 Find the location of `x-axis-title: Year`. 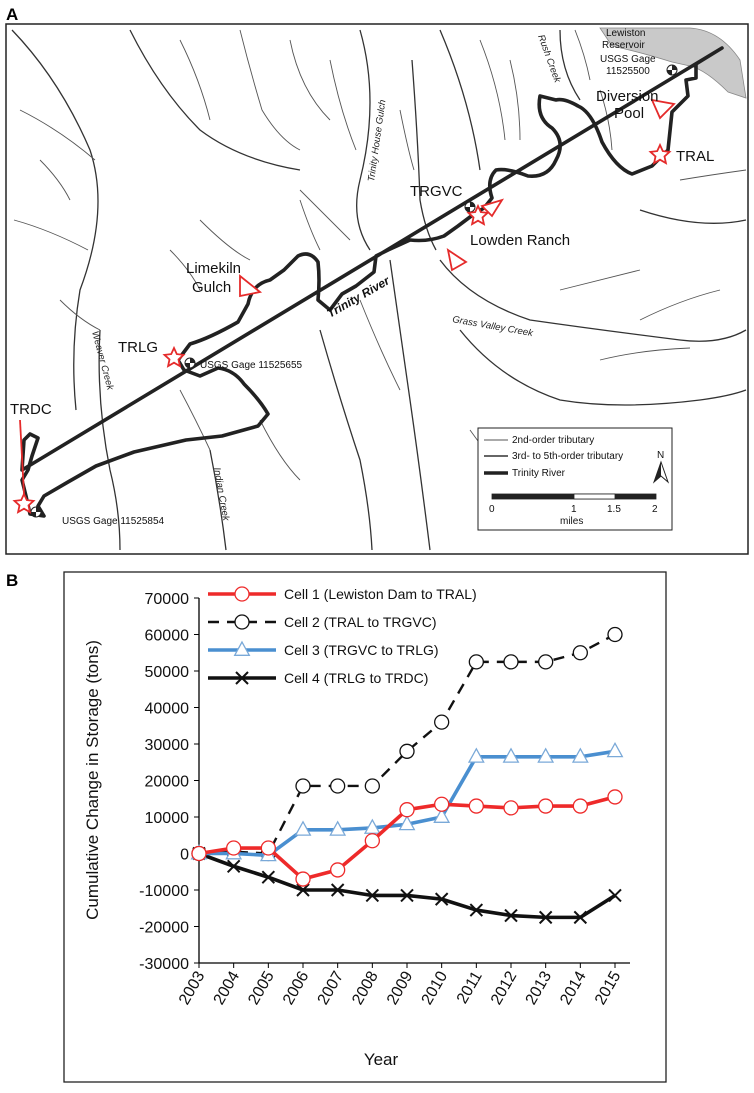

x-axis-title: Year is located at coordinates (381, 1059).